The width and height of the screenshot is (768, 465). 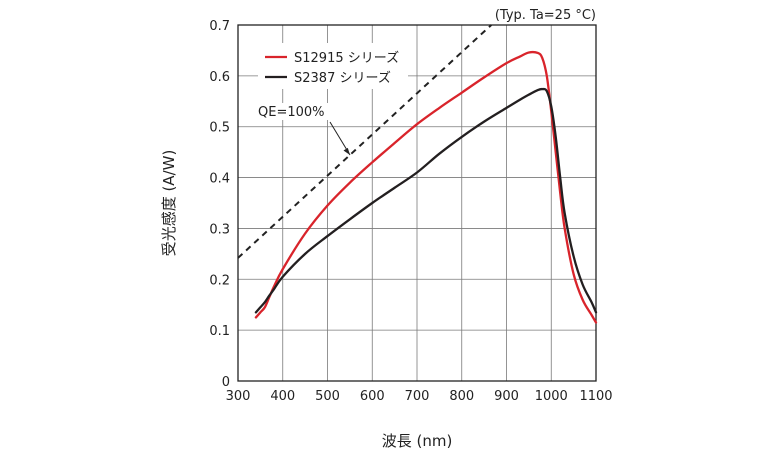 What do you see at coordinates (346, 151) in the screenshot?
I see `qe-leader-arrowhead` at bounding box center [346, 151].